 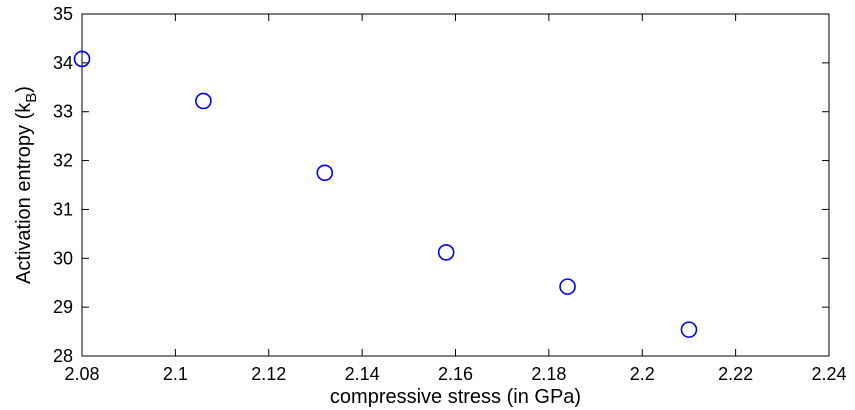 What do you see at coordinates (63, 161) in the screenshot?
I see `y-tick-label: 32` at bounding box center [63, 161].